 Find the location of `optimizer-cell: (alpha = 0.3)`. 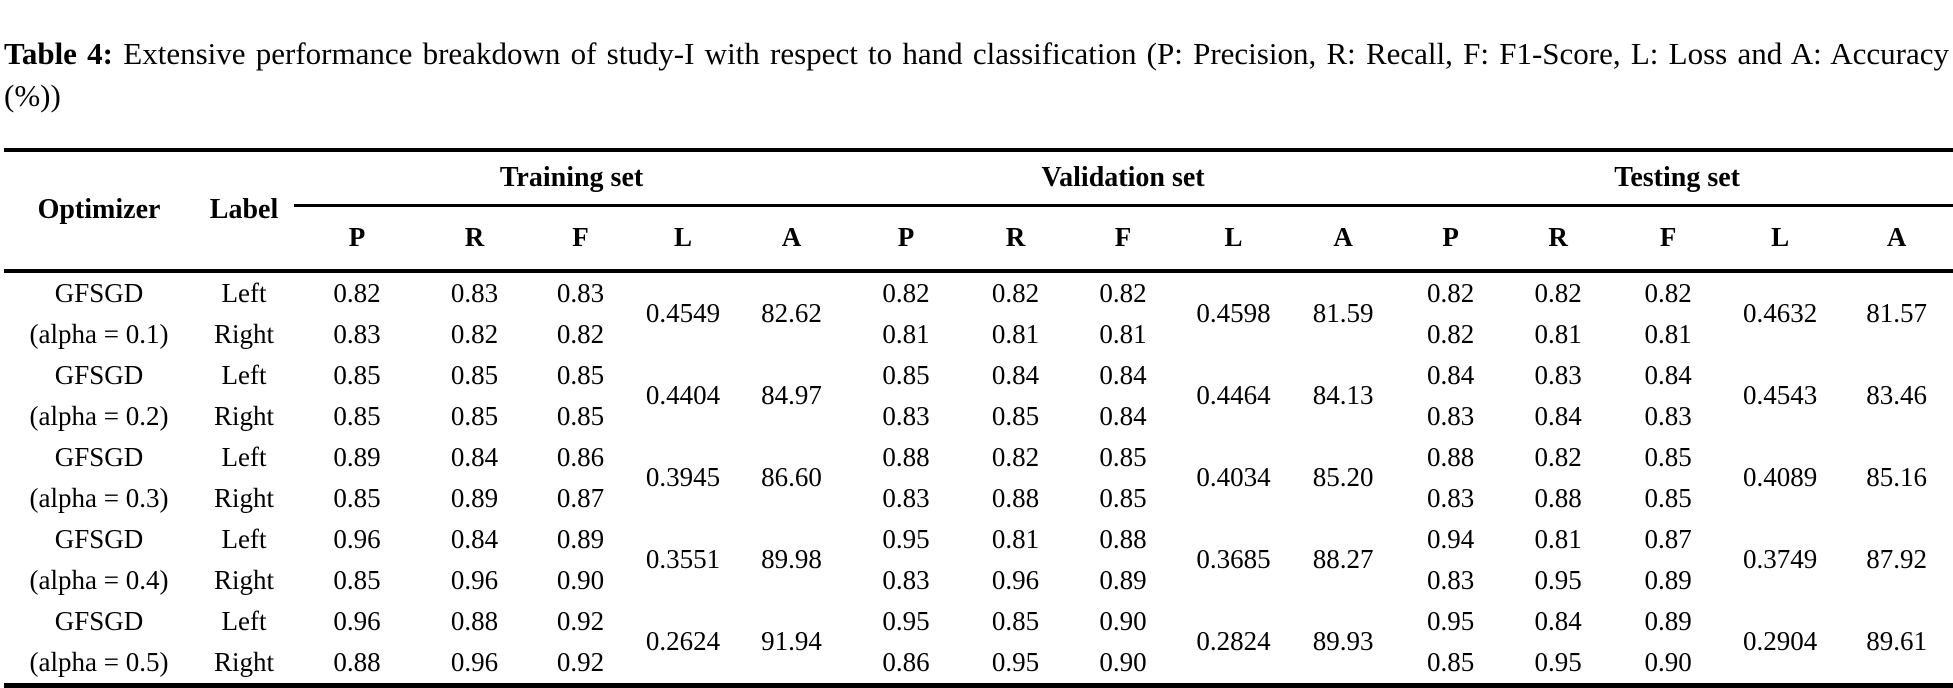

optimizer-cell: (alpha = 0.3) is located at coordinates (99, 497).